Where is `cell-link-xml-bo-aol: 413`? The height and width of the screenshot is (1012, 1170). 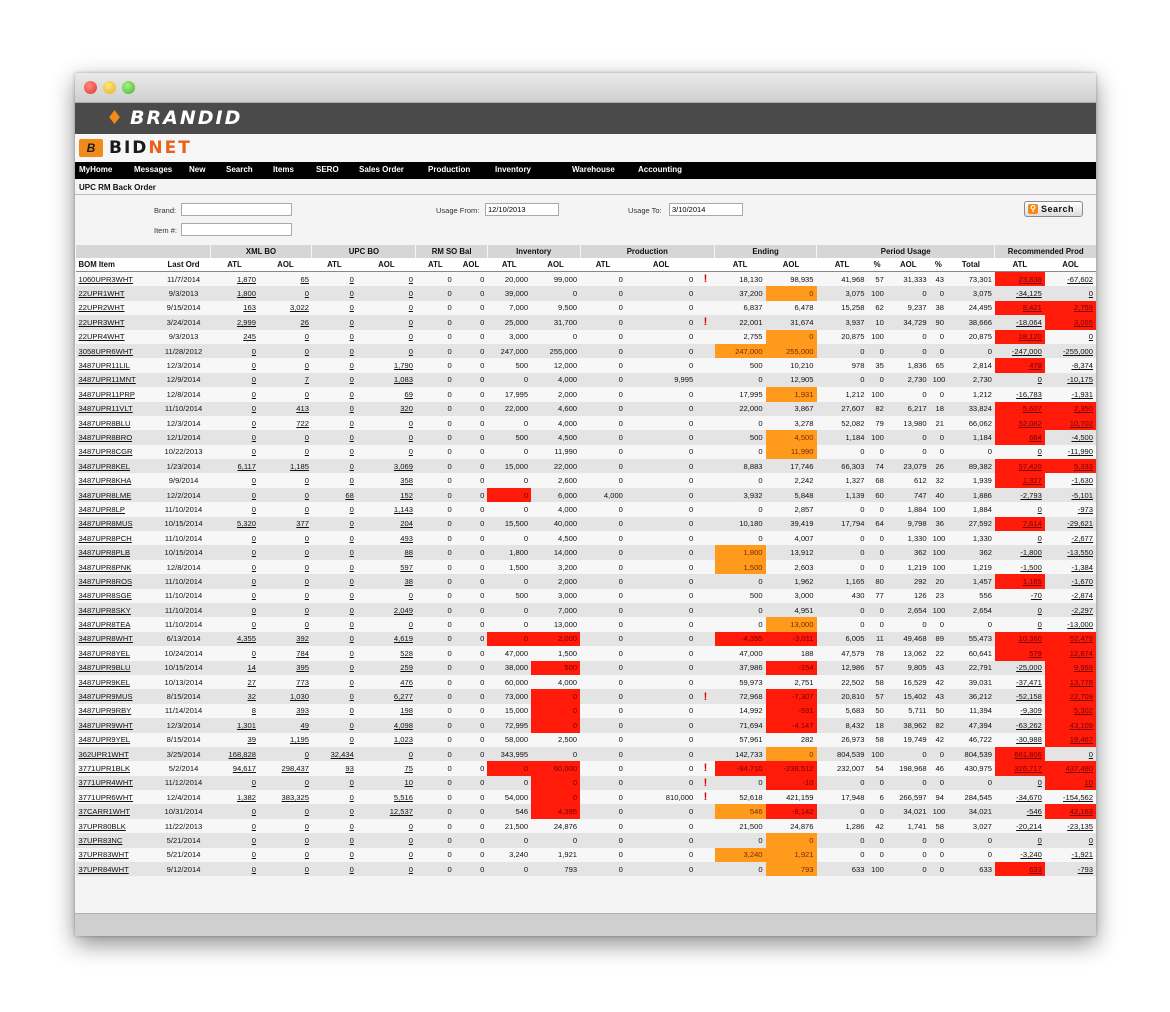
cell-link-xml-bo-aol: 413 is located at coordinates (285, 408).